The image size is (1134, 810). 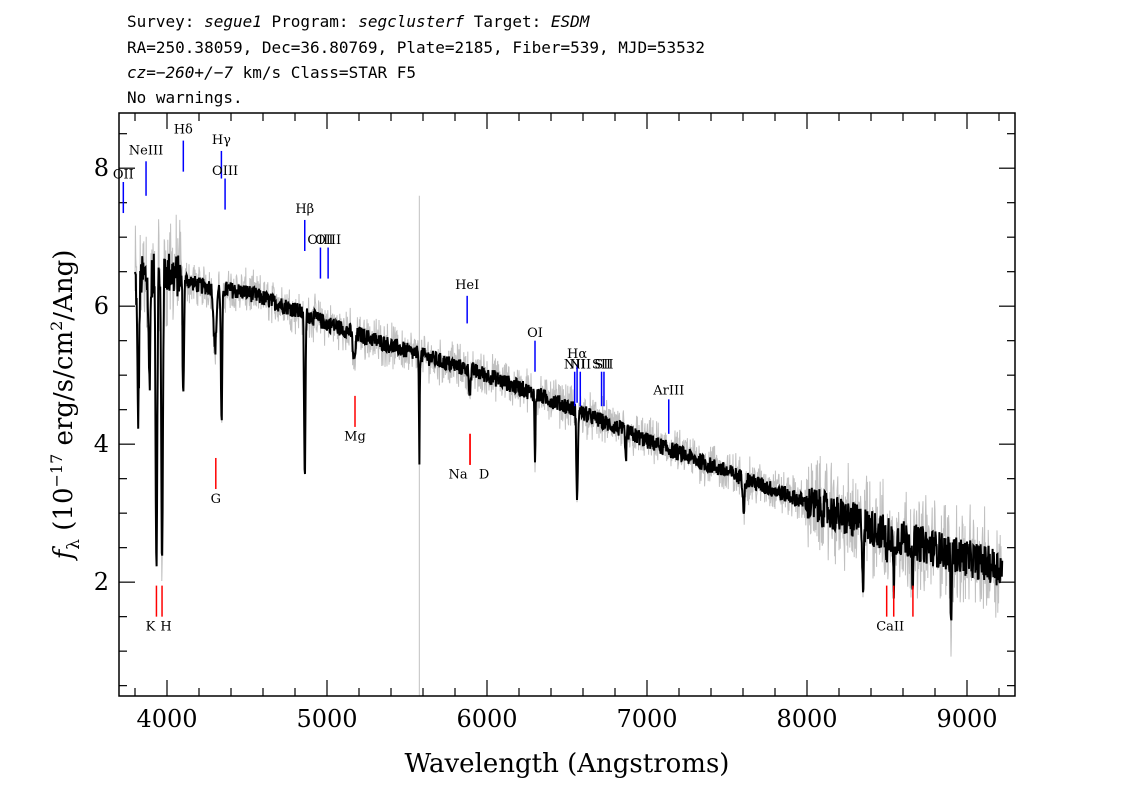 What do you see at coordinates (64, 513) in the screenshot?
I see `y-axis-title-pre: (10` at bounding box center [64, 513].